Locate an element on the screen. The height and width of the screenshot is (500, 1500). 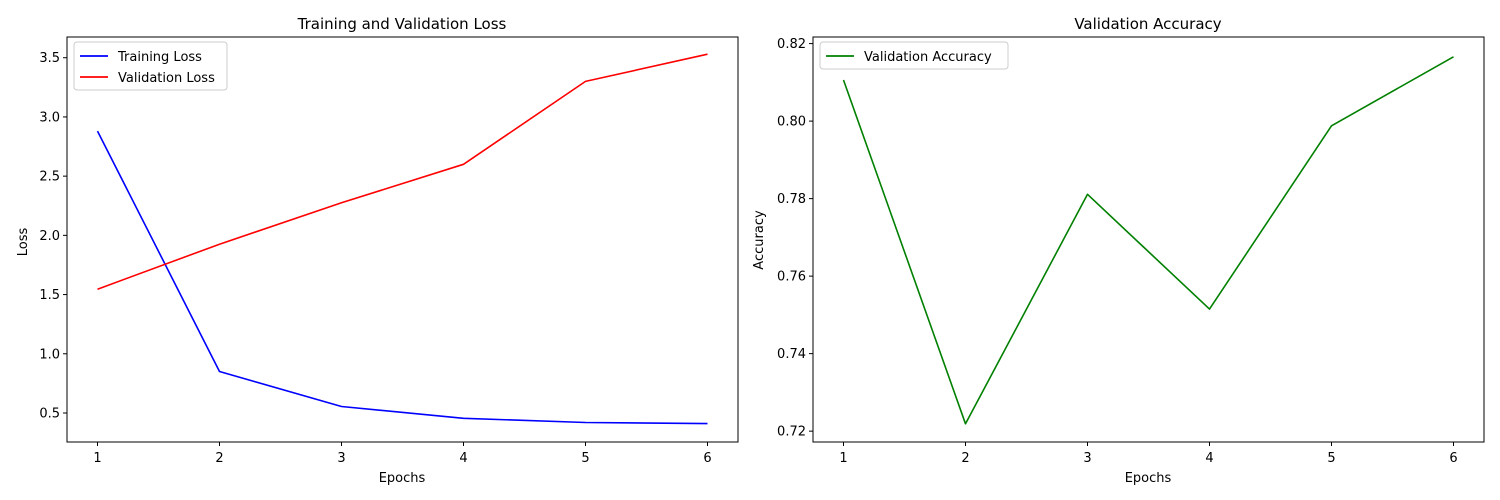
accuracy-x-tick-label: 6 is located at coordinates (1453, 458).